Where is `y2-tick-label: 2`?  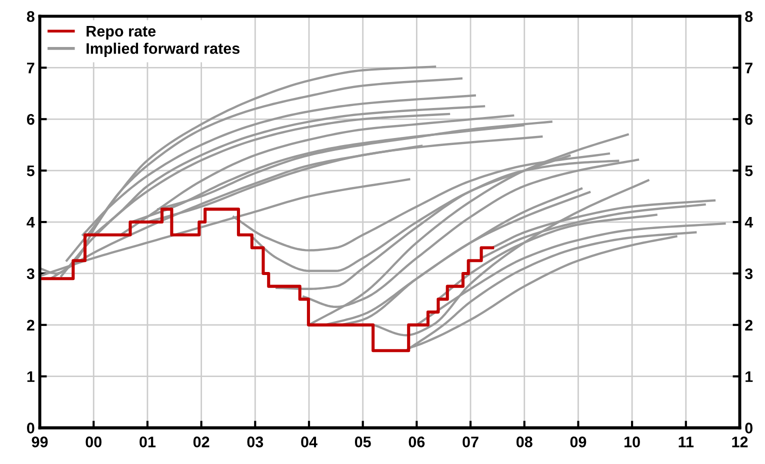 y2-tick-label: 2 is located at coordinates (748, 325).